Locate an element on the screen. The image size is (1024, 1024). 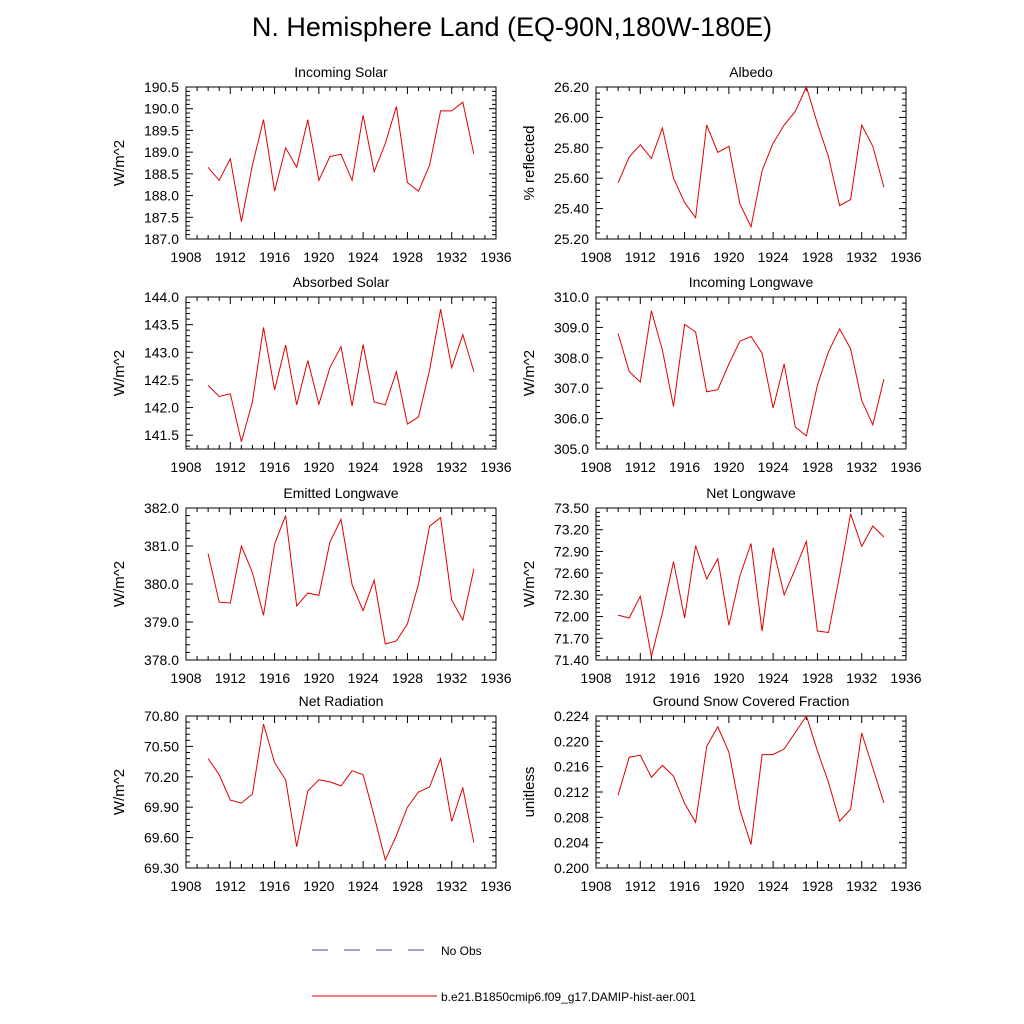
y-tick-label: 71.40 is located at coordinates (571, 660).